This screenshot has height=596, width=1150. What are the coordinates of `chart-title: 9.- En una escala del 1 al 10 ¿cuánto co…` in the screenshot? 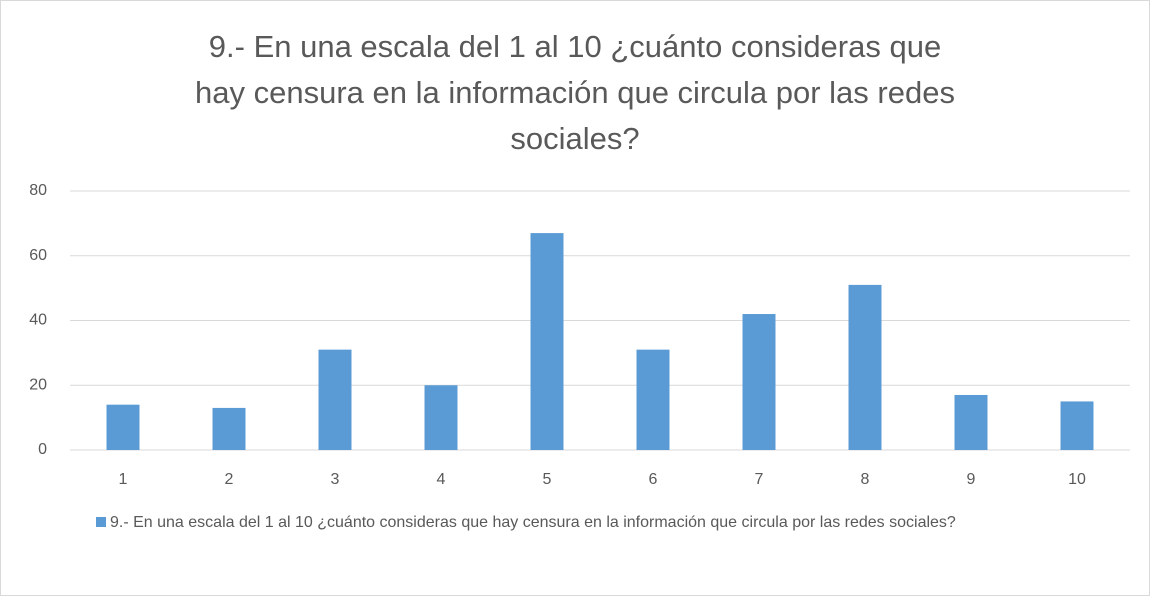 It's located at (575, 92).